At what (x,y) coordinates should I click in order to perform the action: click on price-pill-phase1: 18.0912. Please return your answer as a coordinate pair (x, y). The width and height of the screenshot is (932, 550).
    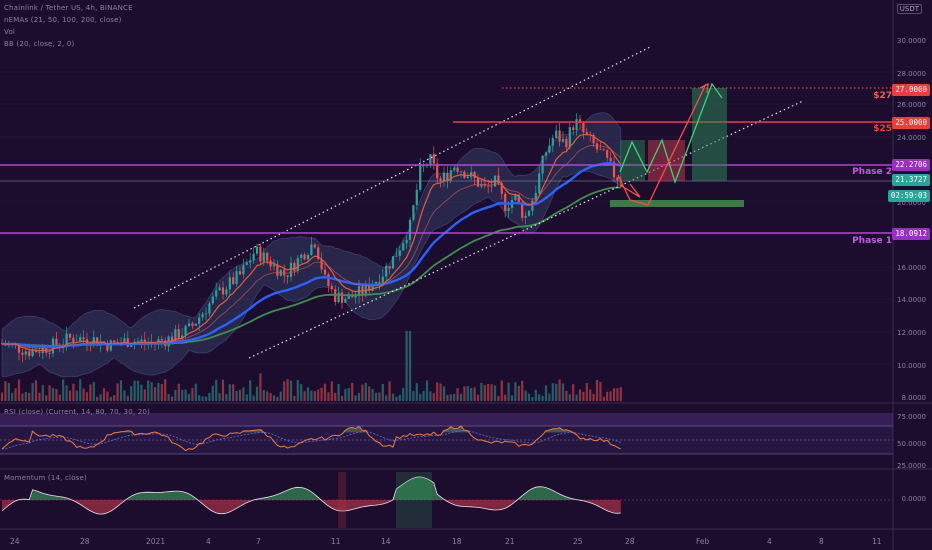
    Looking at the image, I should click on (911, 234).